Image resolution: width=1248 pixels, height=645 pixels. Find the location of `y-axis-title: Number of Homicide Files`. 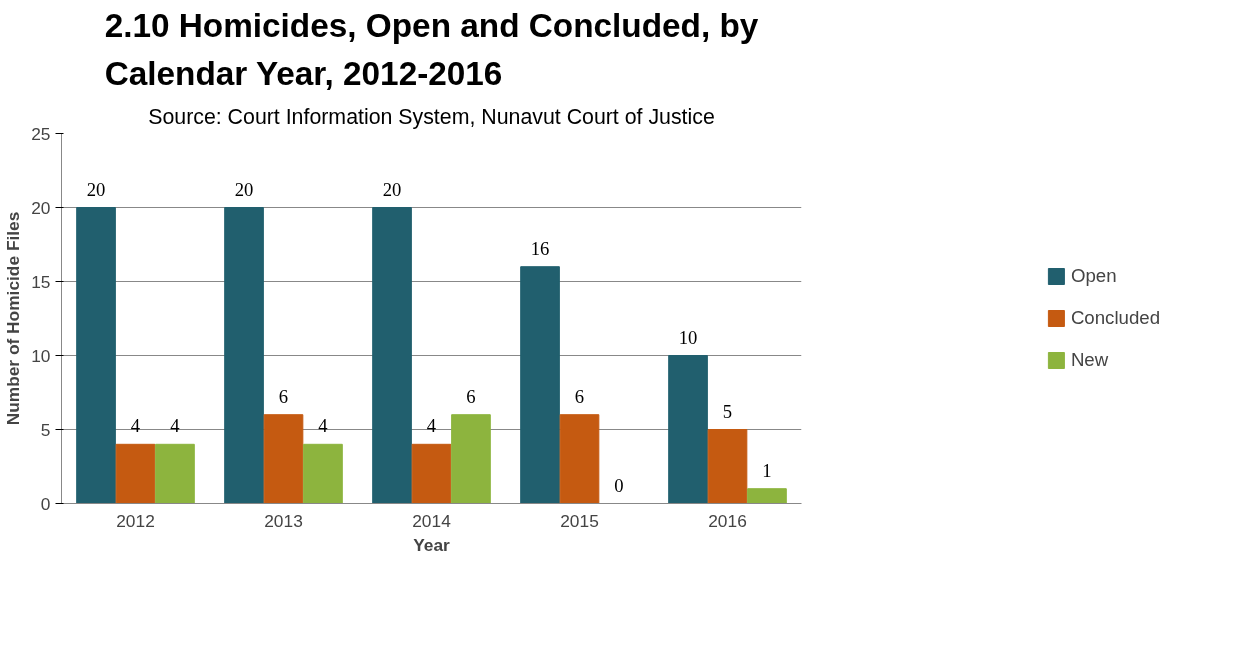

y-axis-title: Number of Homicide Files is located at coordinates (13, 318).